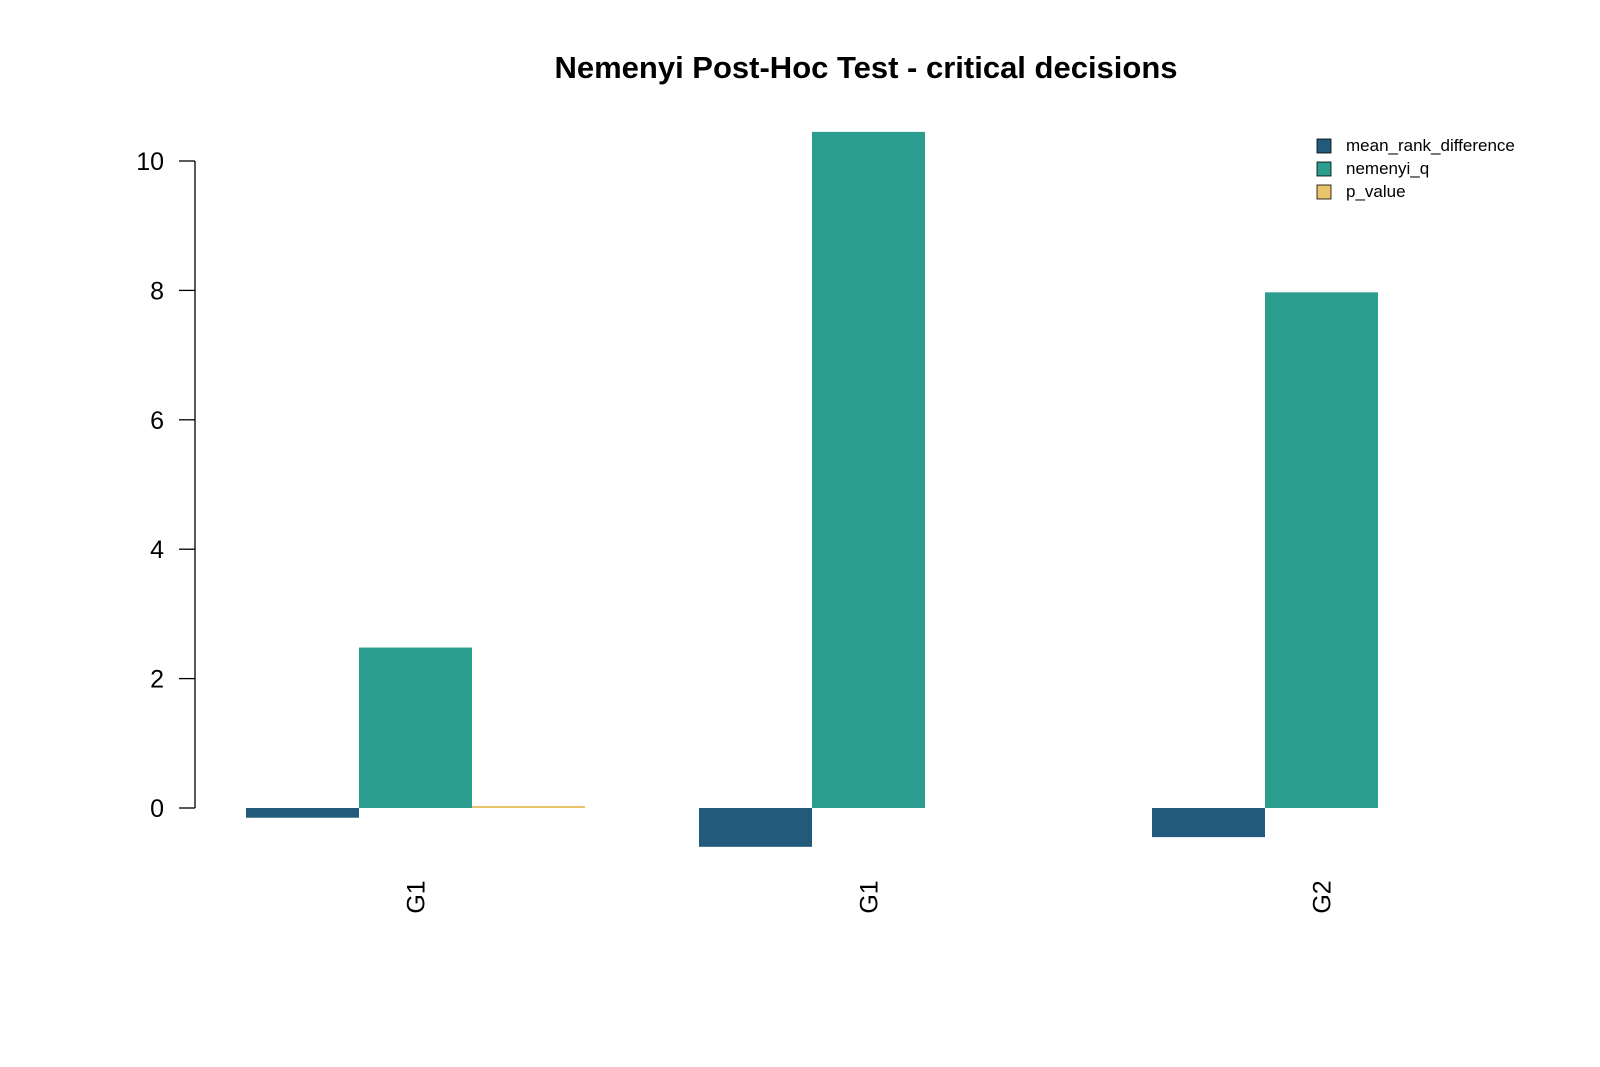 The width and height of the screenshot is (1600, 1067). Describe the element at coordinates (1430, 145) in the screenshot. I see `legend-label: mean_rank_difference` at that location.